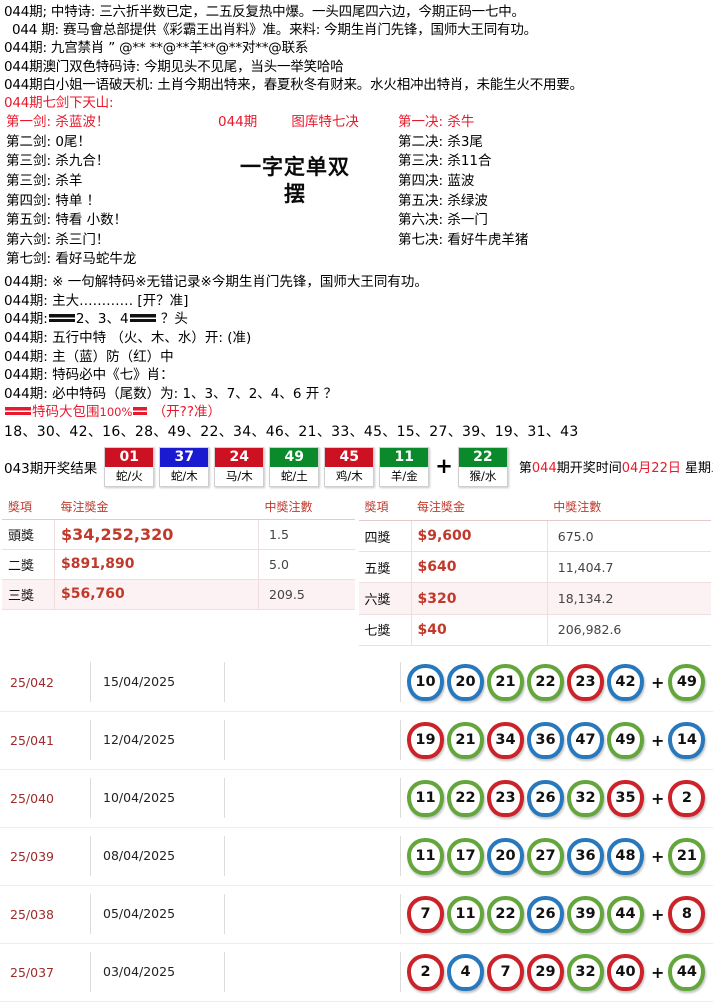 This screenshot has height=1002, width=713. What do you see at coordinates (544, 469) in the screenshot?
I see `next-draw-period: 044` at bounding box center [544, 469].